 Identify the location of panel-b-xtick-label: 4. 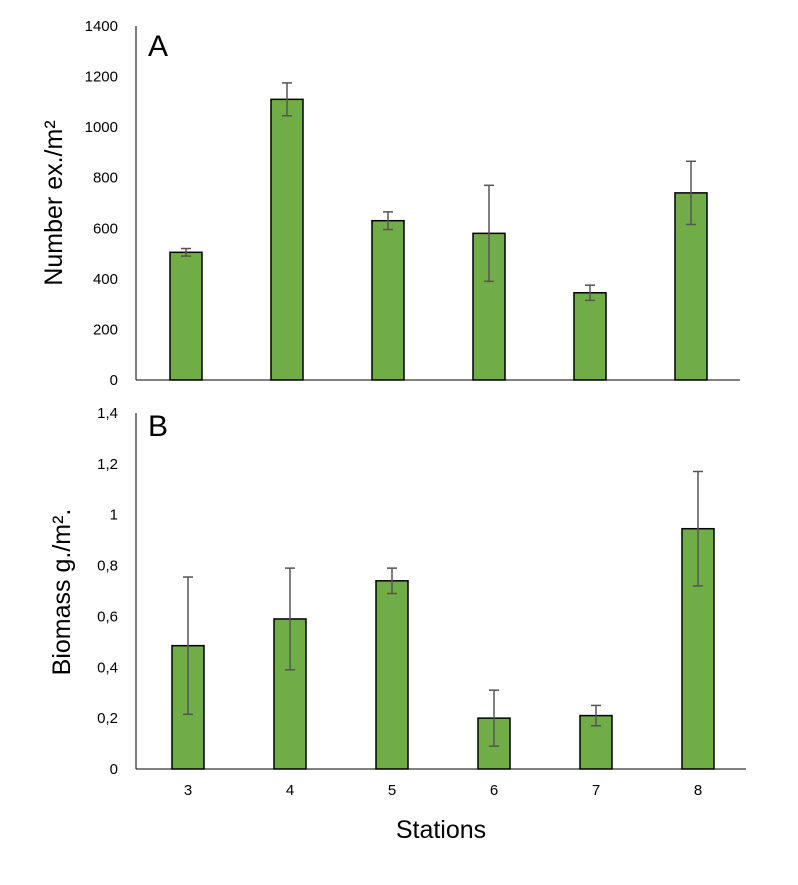
(290, 790).